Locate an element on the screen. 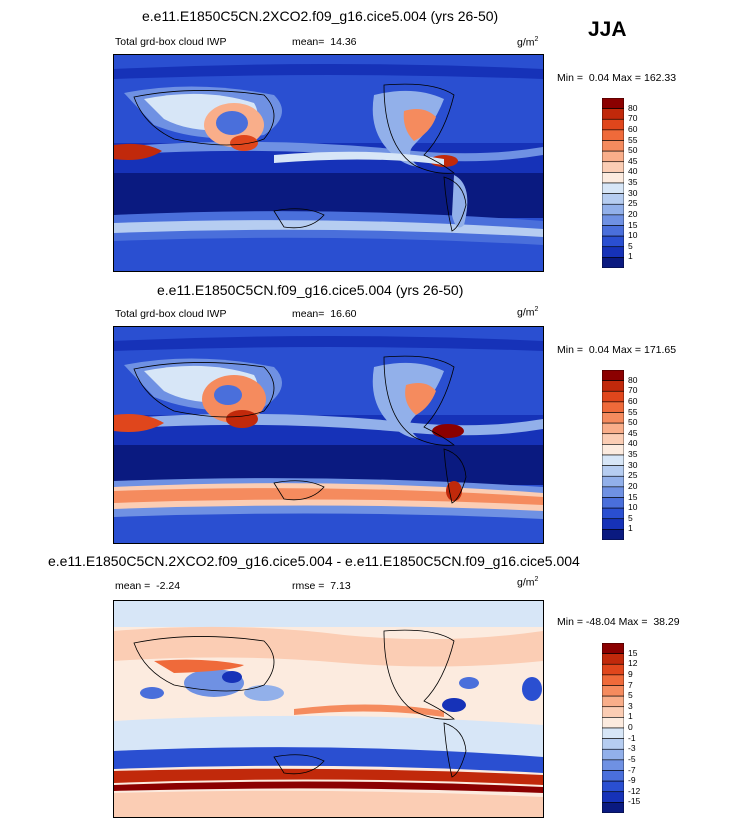 This screenshot has width=733, height=821. colorbar-tick-label: -9 is located at coordinates (632, 780).